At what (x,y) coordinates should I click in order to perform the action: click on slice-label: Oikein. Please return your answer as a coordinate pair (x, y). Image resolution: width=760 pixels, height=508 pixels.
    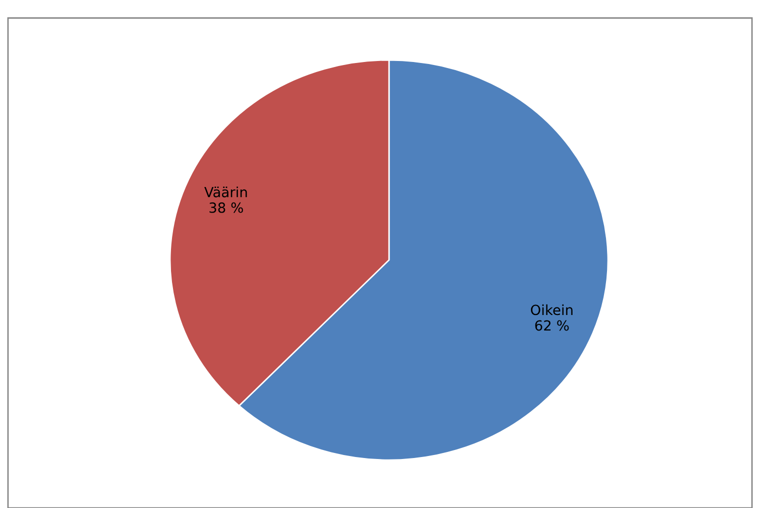
    Looking at the image, I should click on (551, 310).